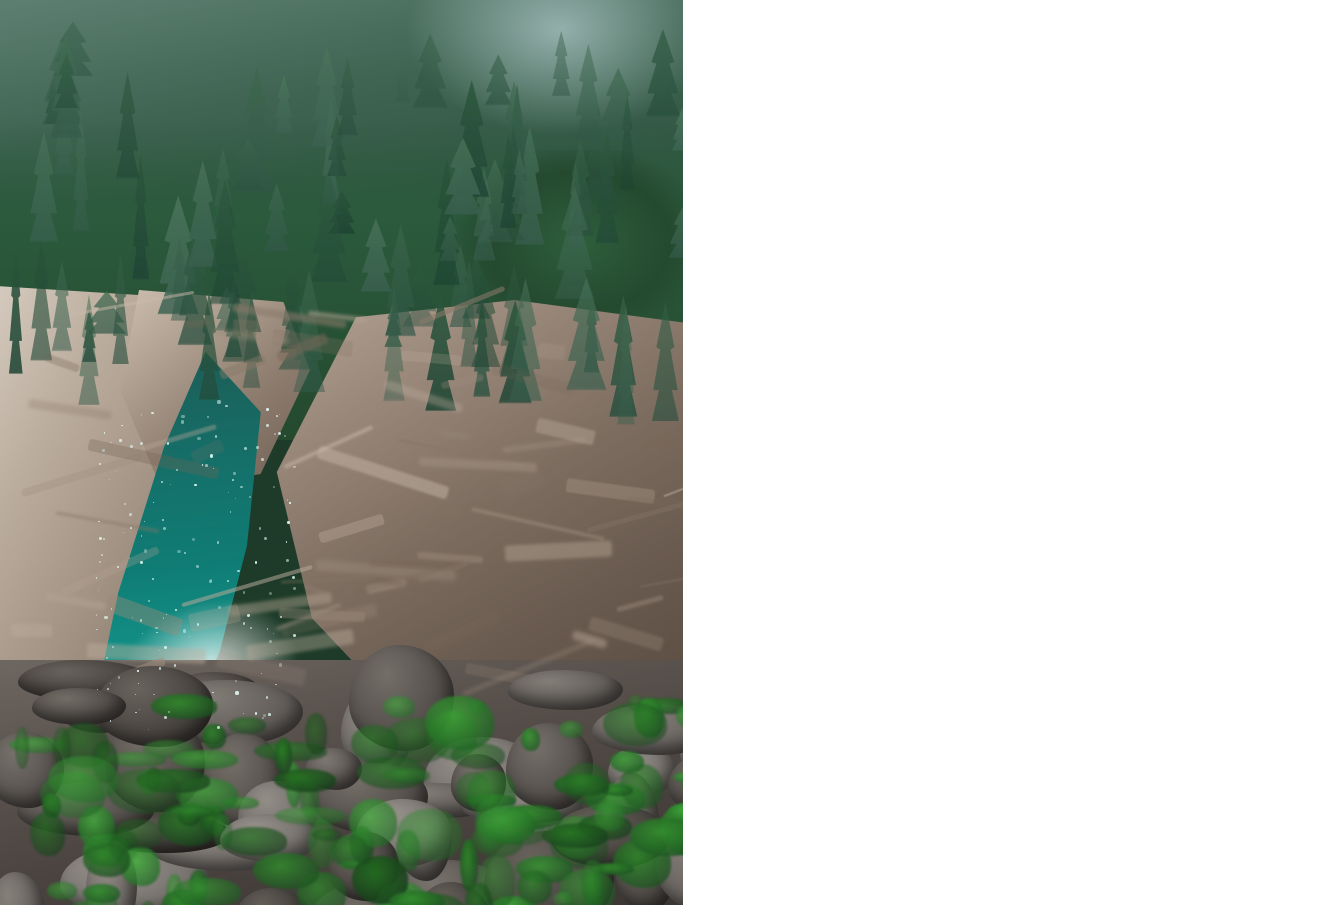  I want to click on photo-boulder, so click(681, 753).